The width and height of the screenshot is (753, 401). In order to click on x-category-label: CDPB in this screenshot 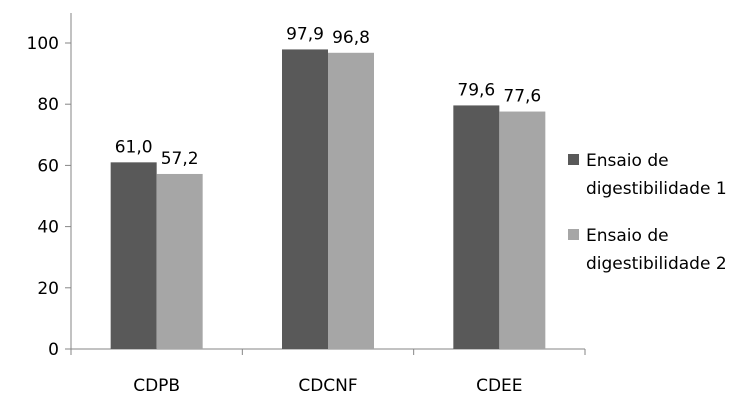, I will do `click(156, 386)`.